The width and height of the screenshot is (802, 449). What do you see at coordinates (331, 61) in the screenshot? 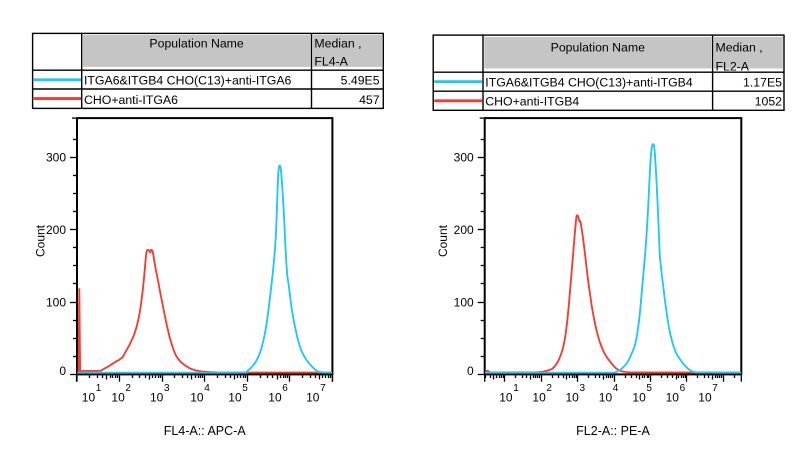
I see `svg-text: FL4-A` at bounding box center [331, 61].